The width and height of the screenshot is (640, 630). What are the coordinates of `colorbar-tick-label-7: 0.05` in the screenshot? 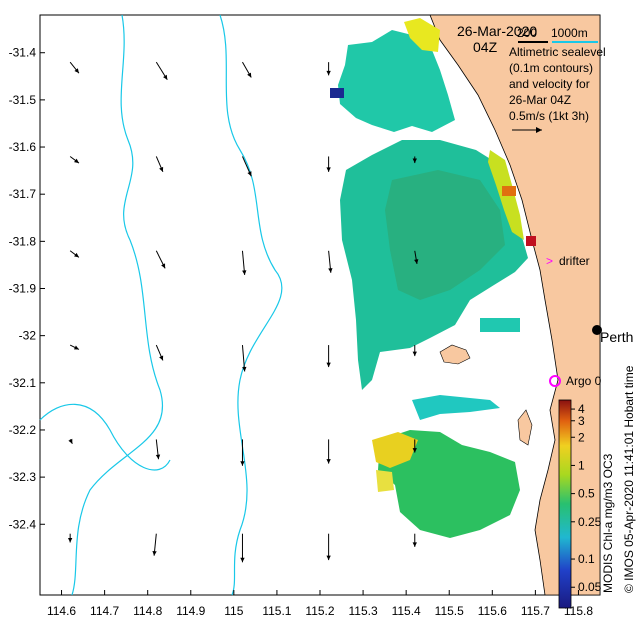 It's located at (590, 587).